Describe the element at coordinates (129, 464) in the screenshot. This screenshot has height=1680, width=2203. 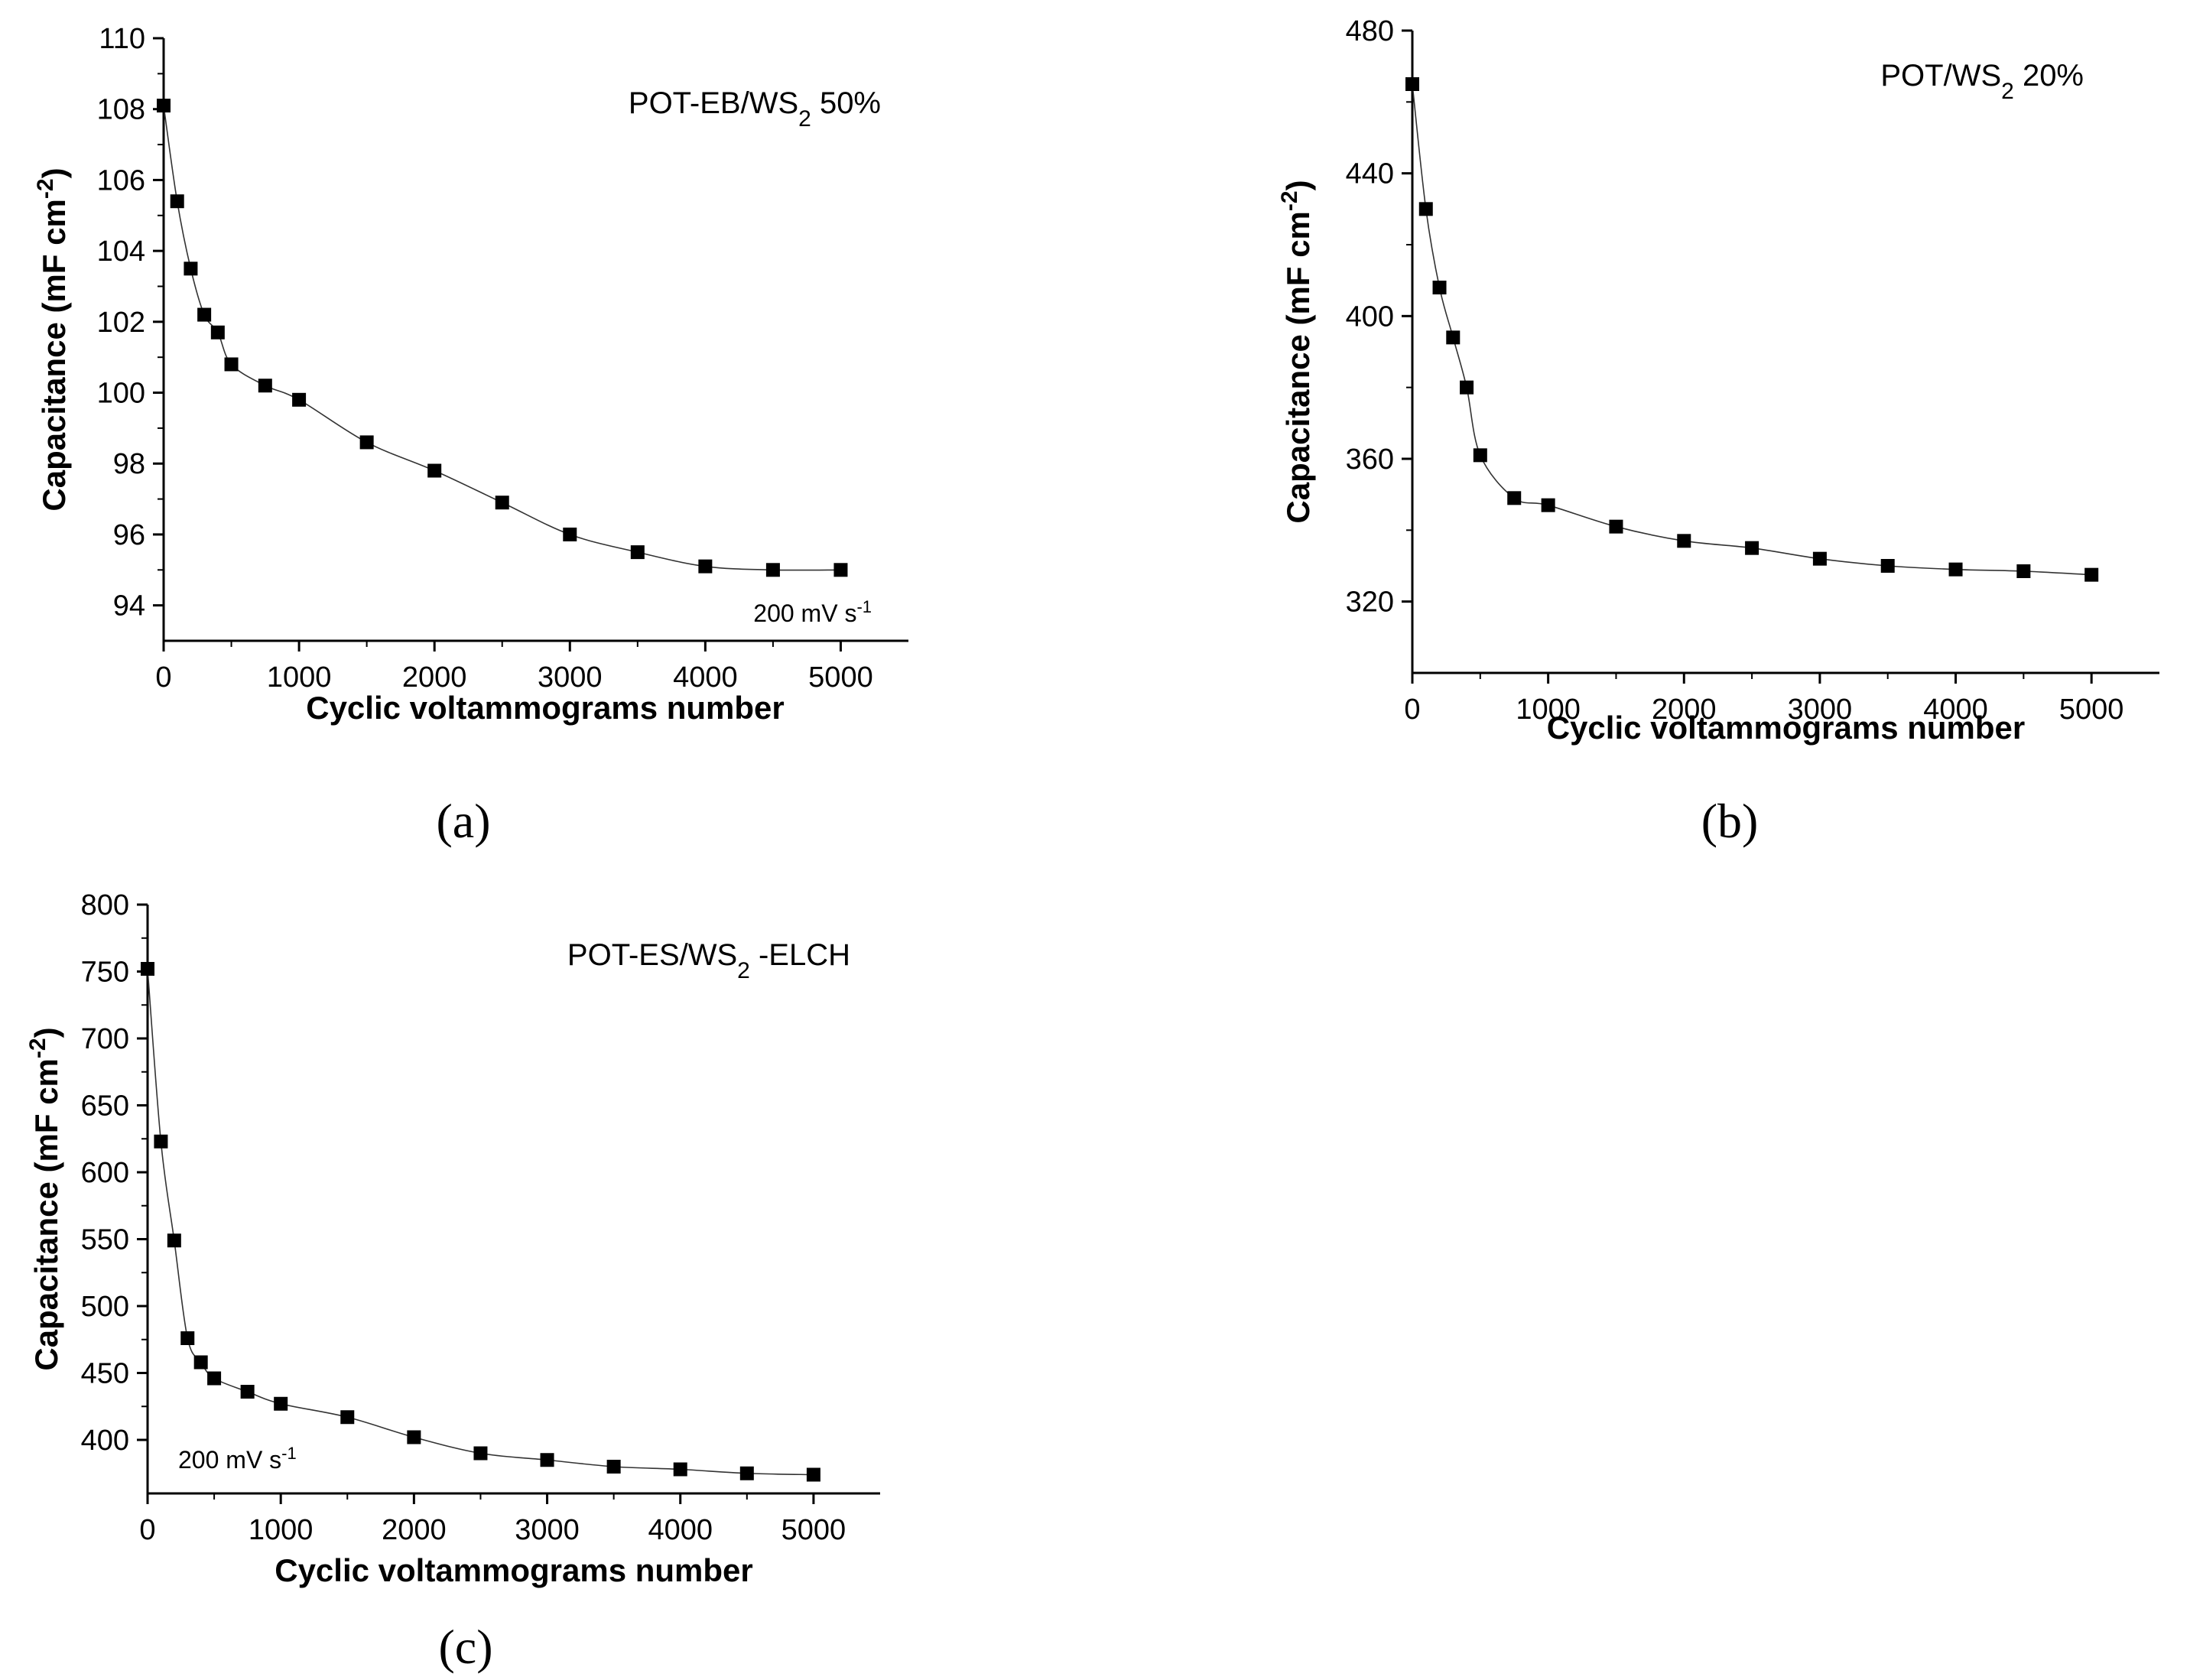
I see `y-tick-label: 98` at that location.